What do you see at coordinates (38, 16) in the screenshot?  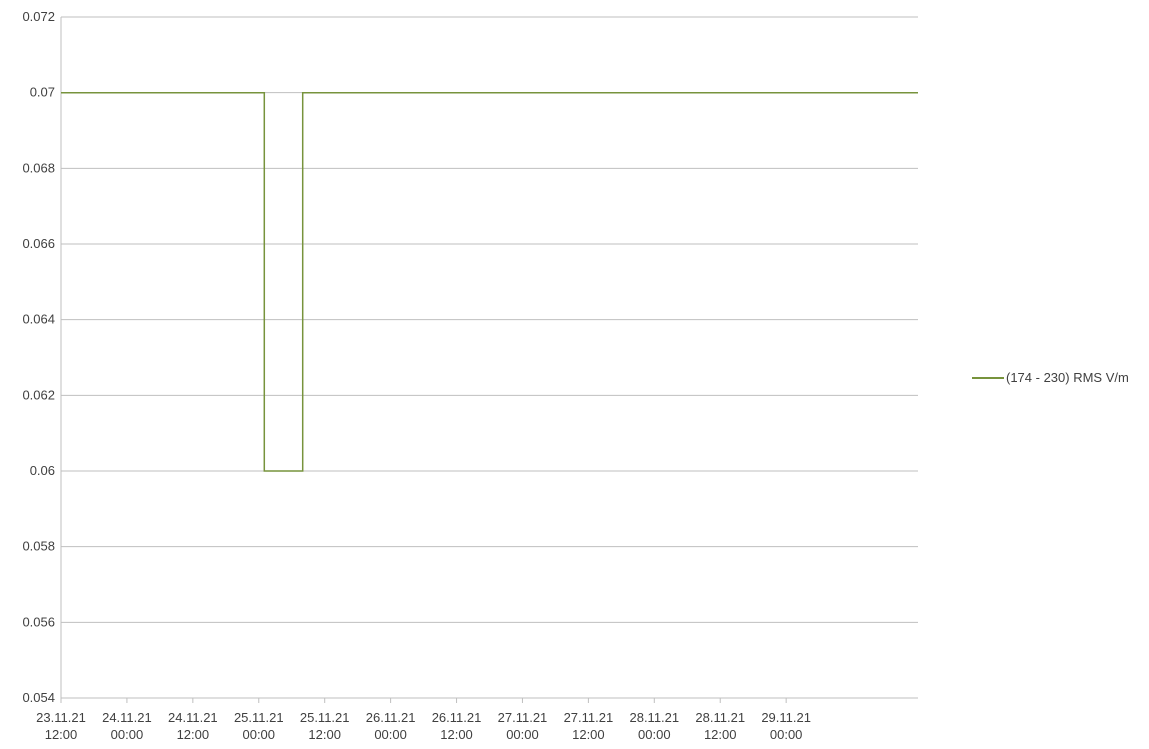 I see `y-tick-label: 0.072` at bounding box center [38, 16].